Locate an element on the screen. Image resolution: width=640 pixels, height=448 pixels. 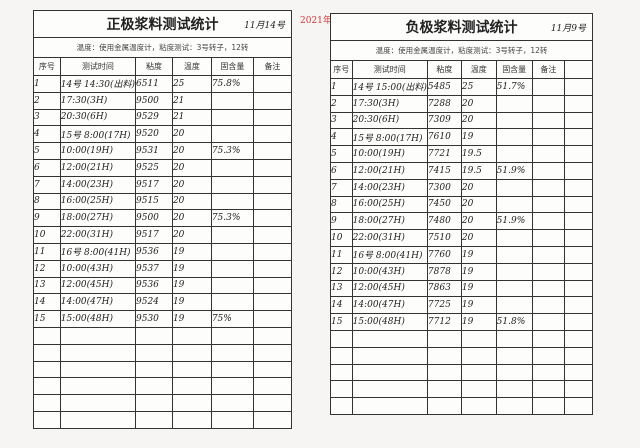
table-cell: 9525 is located at coordinates (154, 167).